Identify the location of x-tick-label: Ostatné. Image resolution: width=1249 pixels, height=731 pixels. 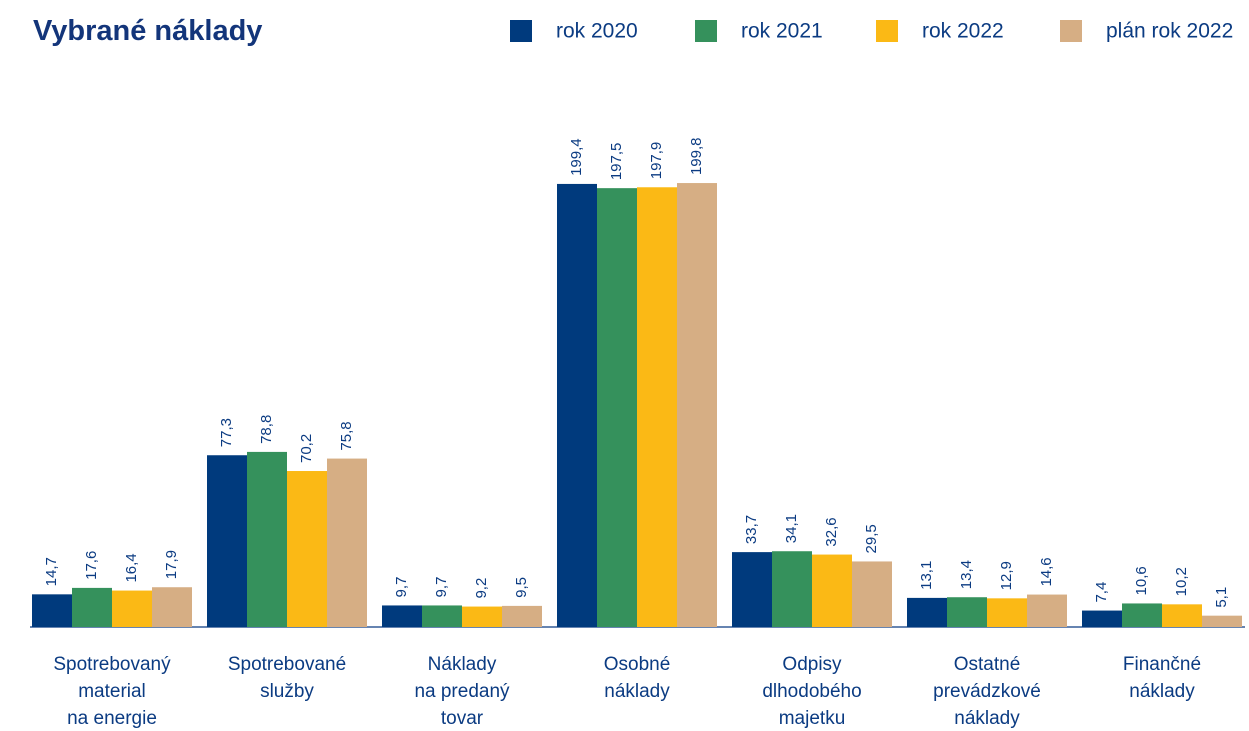
(987, 664).